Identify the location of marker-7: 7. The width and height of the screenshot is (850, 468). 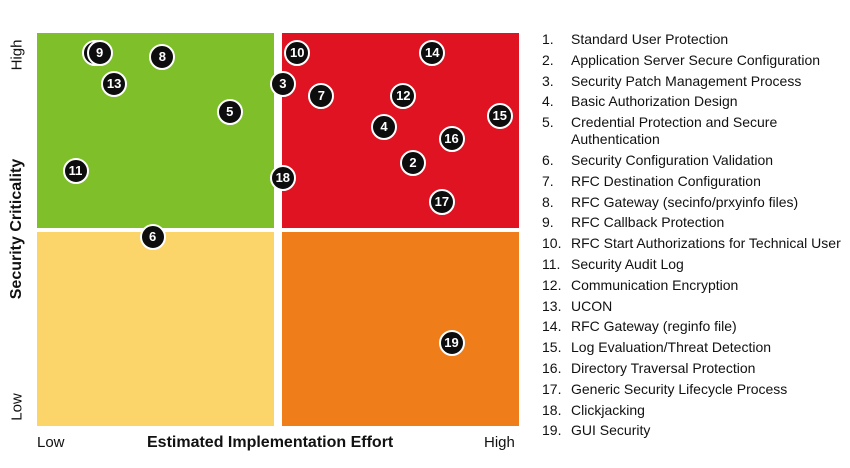
(321, 95).